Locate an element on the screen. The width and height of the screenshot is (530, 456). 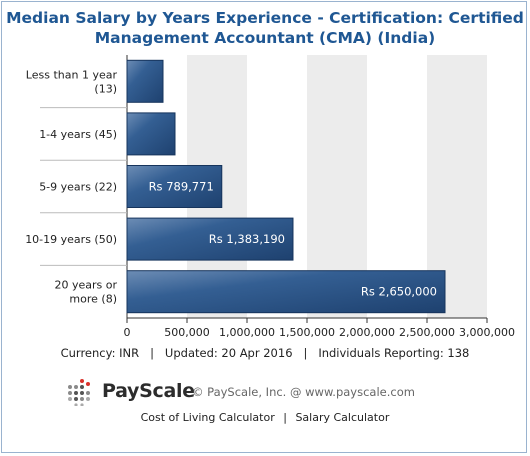
category-label: 5-9 years (22) is located at coordinates (78, 187).